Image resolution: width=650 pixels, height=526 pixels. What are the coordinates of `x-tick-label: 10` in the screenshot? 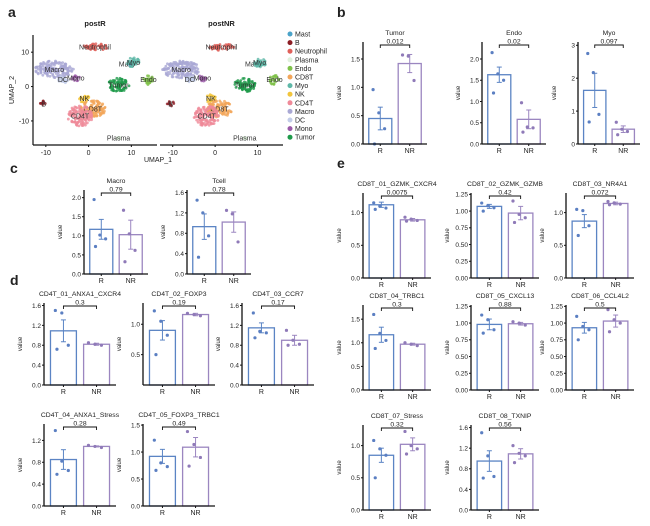 It's located at (258, 153).